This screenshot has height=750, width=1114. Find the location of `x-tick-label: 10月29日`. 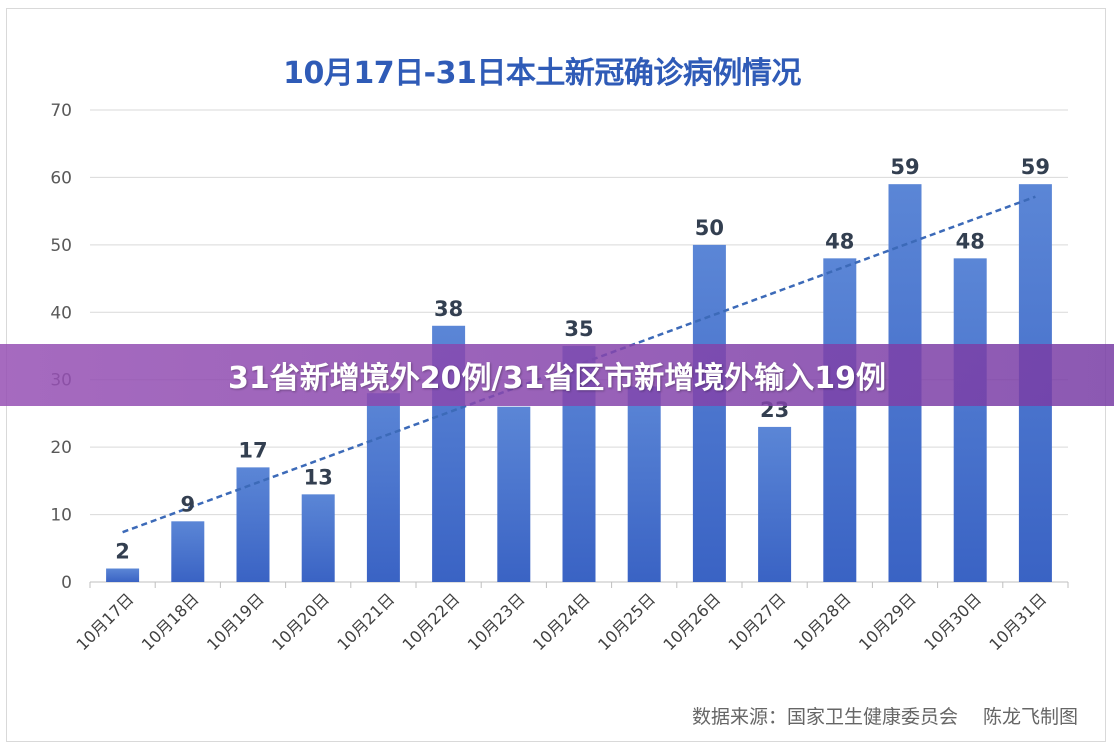

x-tick-label: 10月29日 is located at coordinates (887, 621).